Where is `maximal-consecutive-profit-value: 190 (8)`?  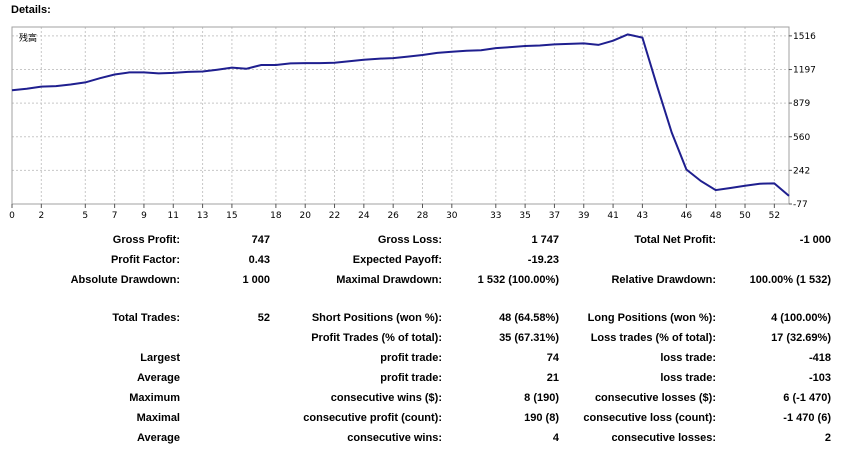
maximal-consecutive-profit-value: 190 (8) is located at coordinates (541, 418).